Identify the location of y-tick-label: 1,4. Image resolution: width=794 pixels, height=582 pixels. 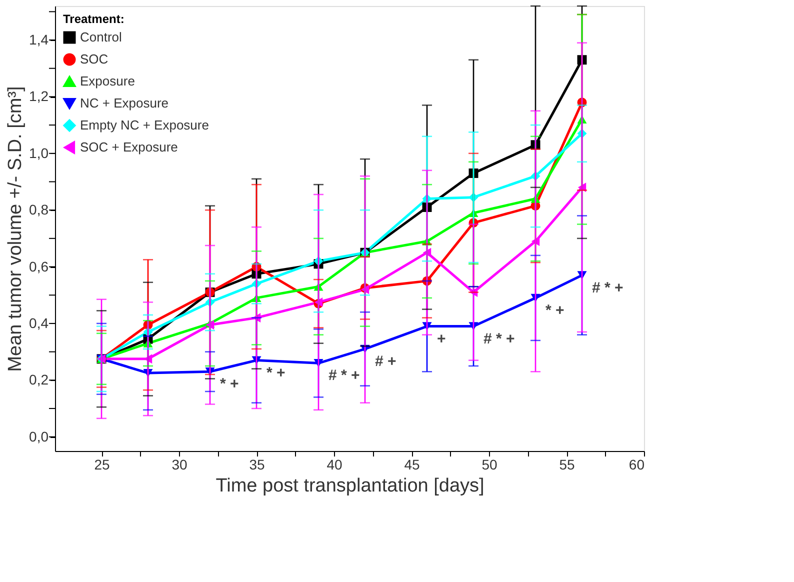
(39, 40).